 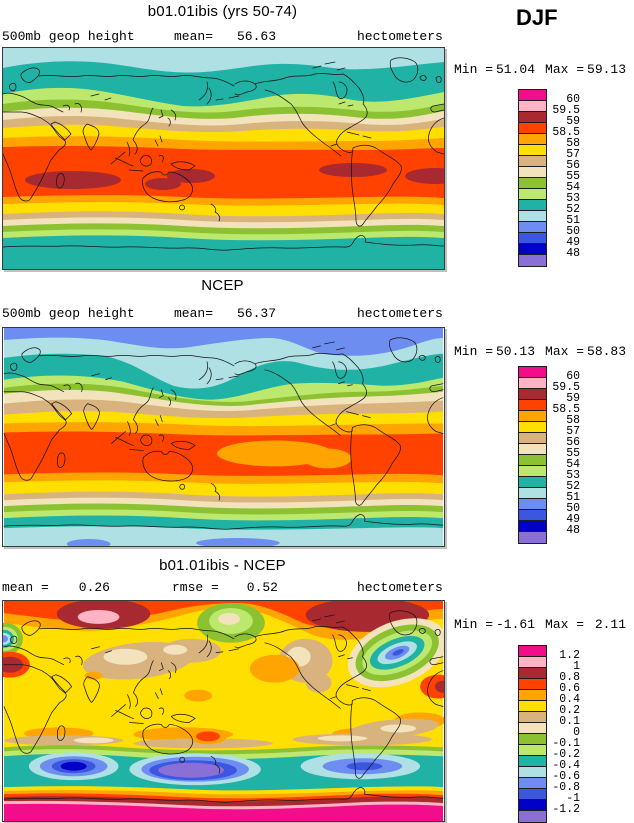 I want to click on min-value: 50.13, so click(x=516, y=351).